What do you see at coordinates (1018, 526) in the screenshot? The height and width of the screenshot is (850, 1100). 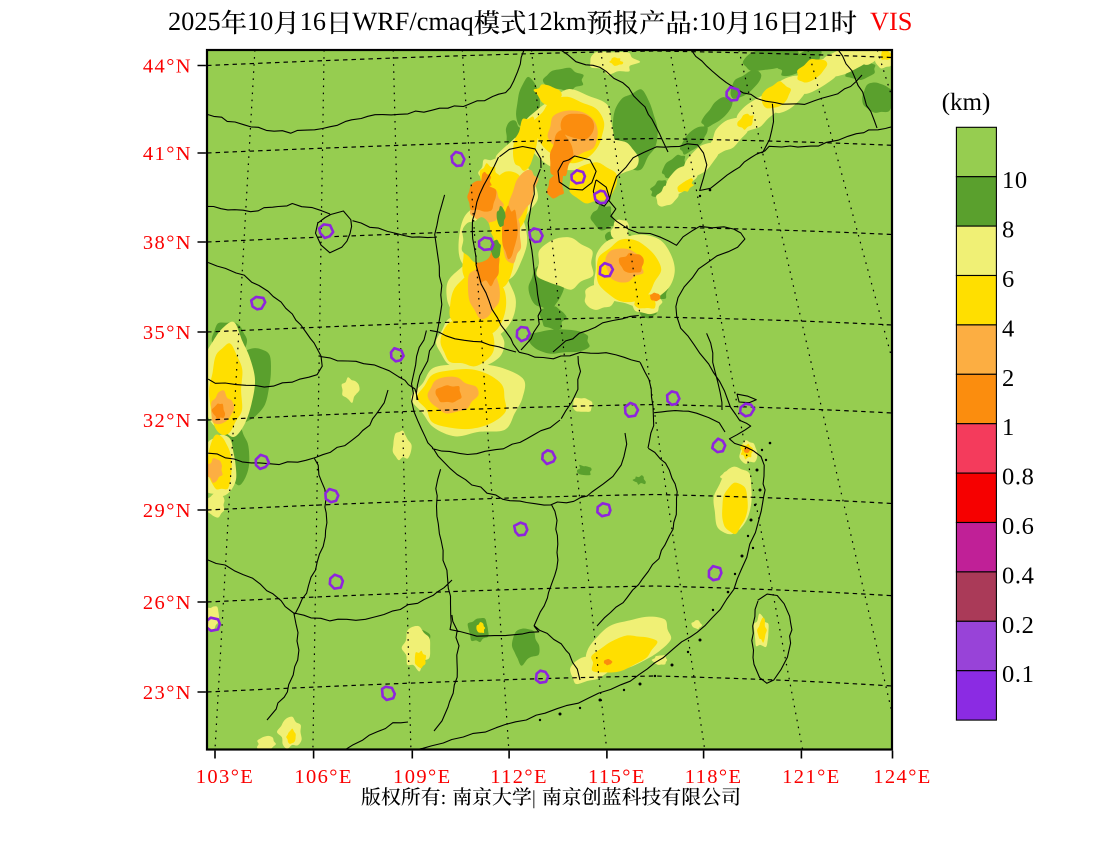 I see `svg-text: 0.6` at bounding box center [1018, 526].